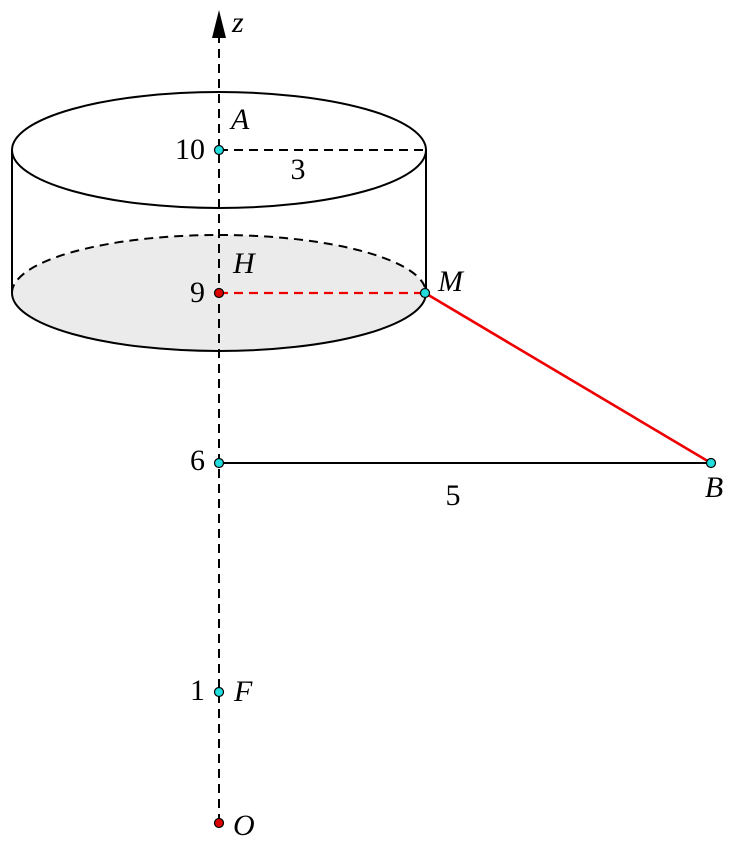 This screenshot has height=850, width=742. I want to click on point-label: F, so click(243, 691).